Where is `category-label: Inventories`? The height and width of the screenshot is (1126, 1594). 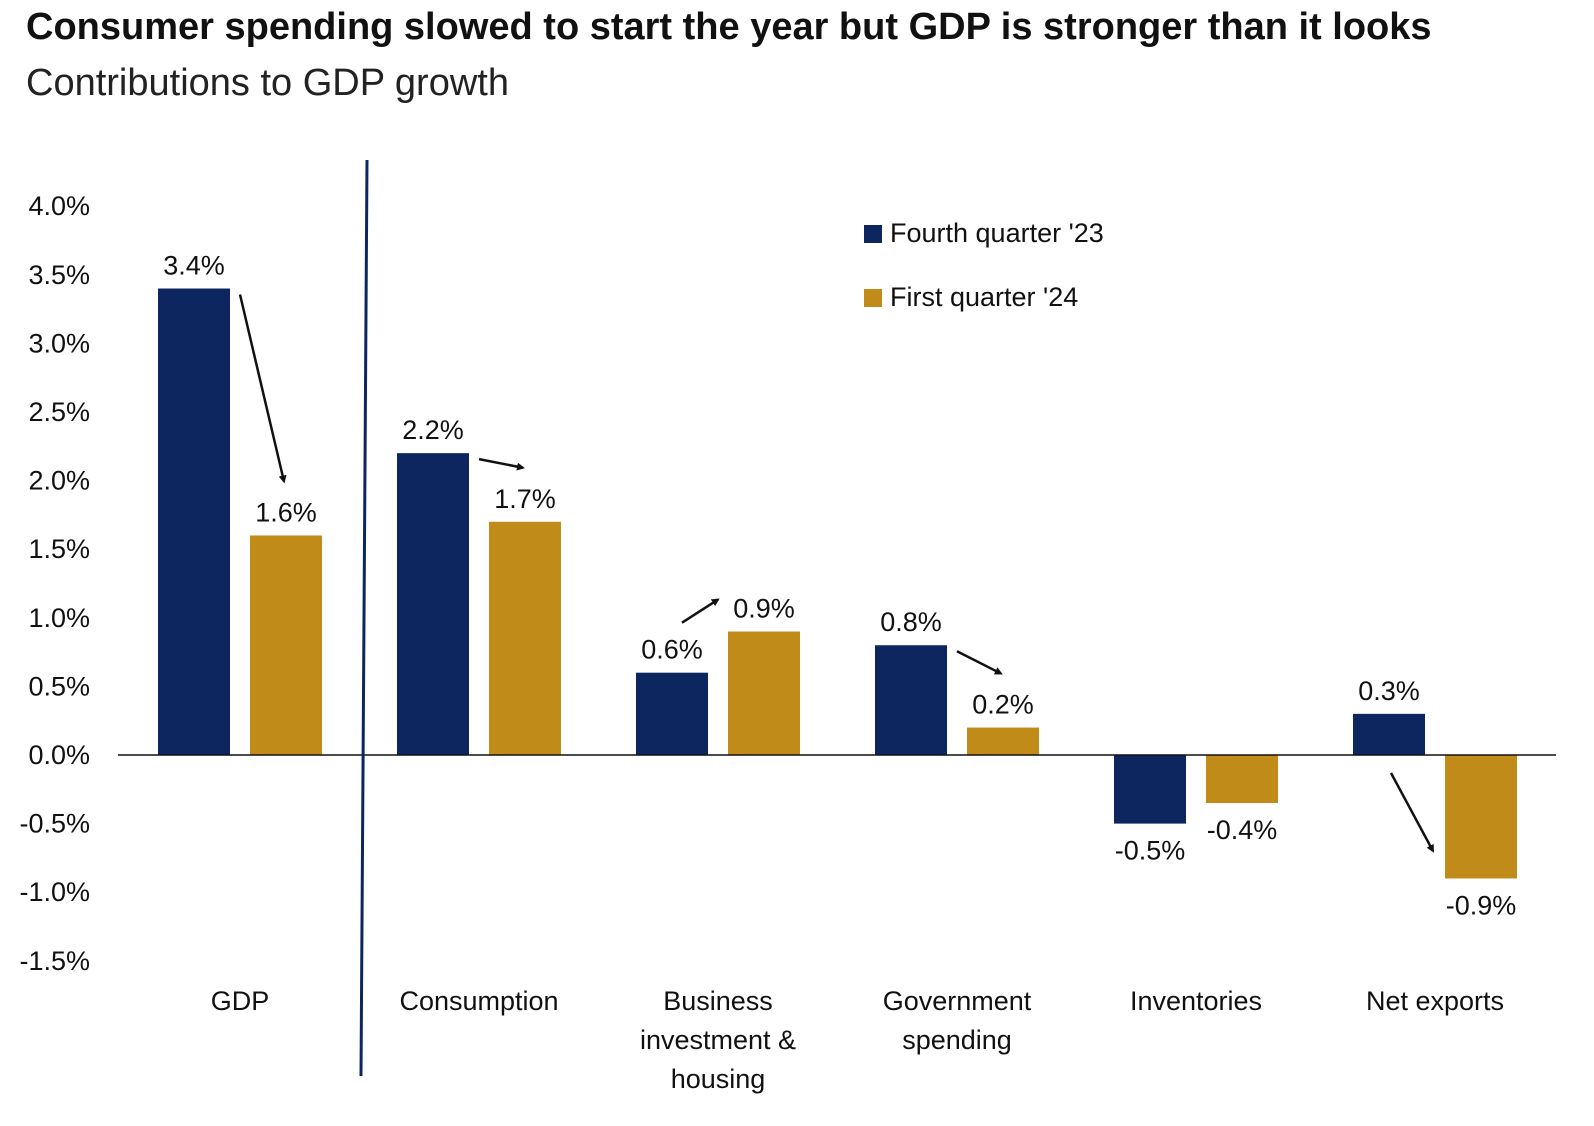 category-label: Inventories is located at coordinates (1196, 1001).